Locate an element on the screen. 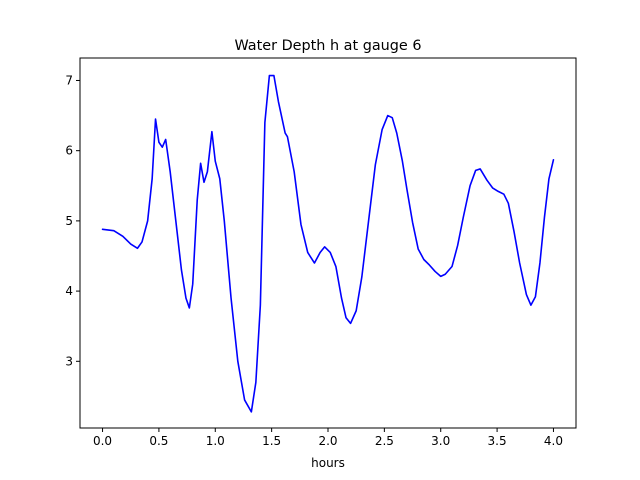 This screenshot has width=640, height=480. x-tick-label: 1.0 is located at coordinates (215, 441).